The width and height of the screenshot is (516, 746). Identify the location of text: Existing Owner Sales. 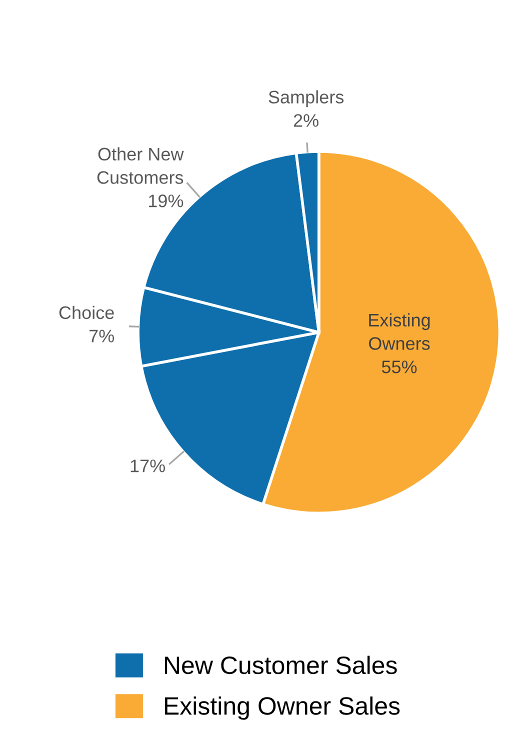
(282, 708).